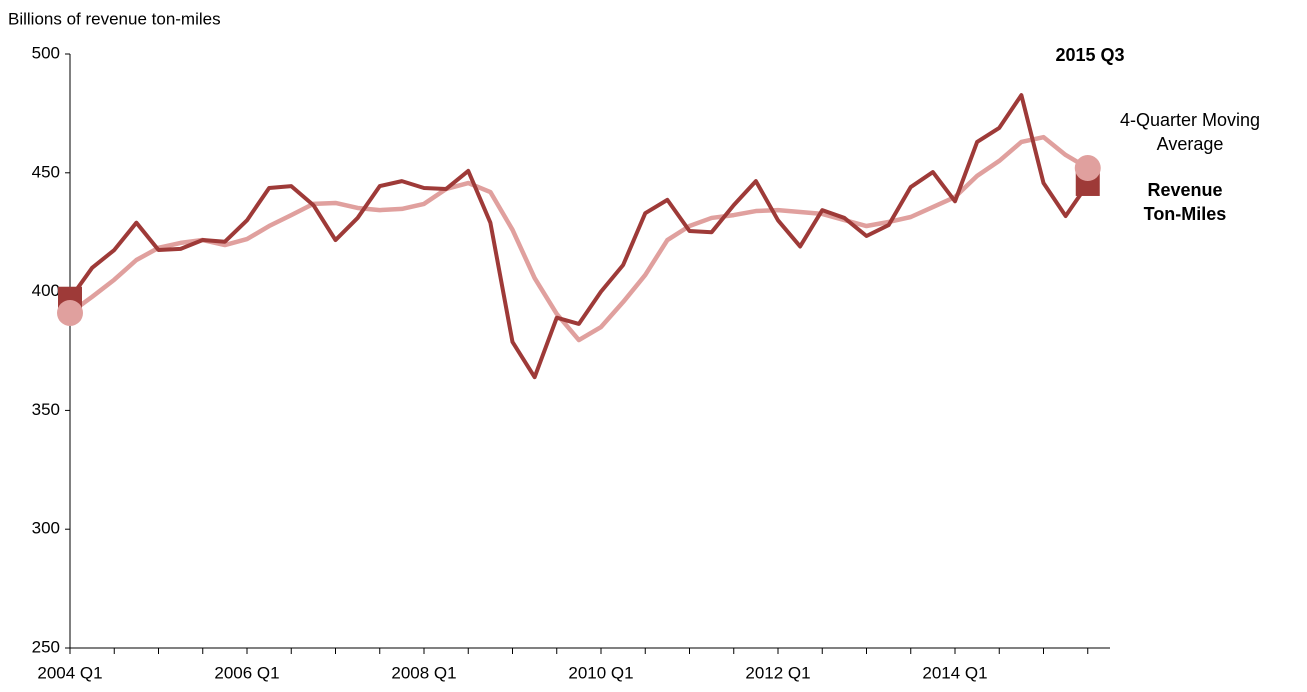  What do you see at coordinates (423, 672) in the screenshot?
I see `x-tick-label: 2008 Q1` at bounding box center [423, 672].